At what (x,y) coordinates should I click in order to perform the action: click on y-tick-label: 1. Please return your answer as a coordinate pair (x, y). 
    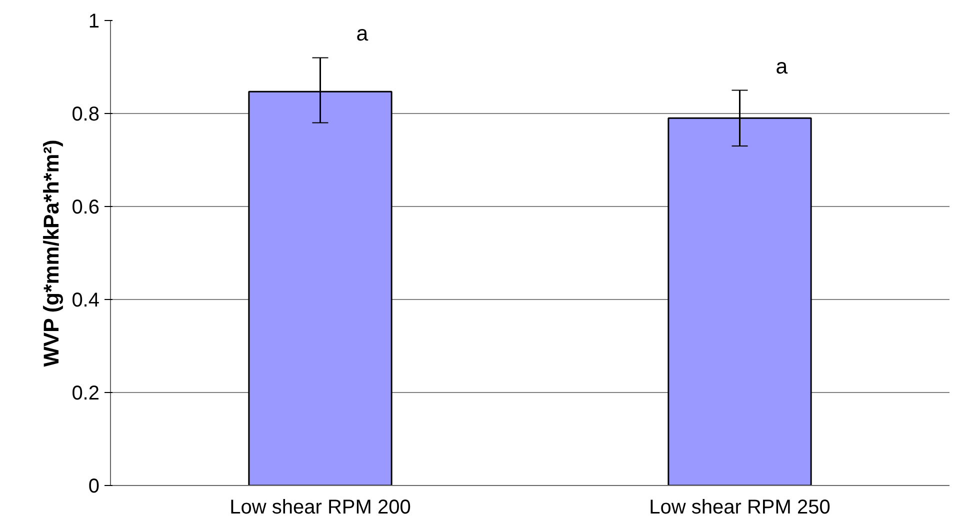
    Looking at the image, I should click on (94, 21).